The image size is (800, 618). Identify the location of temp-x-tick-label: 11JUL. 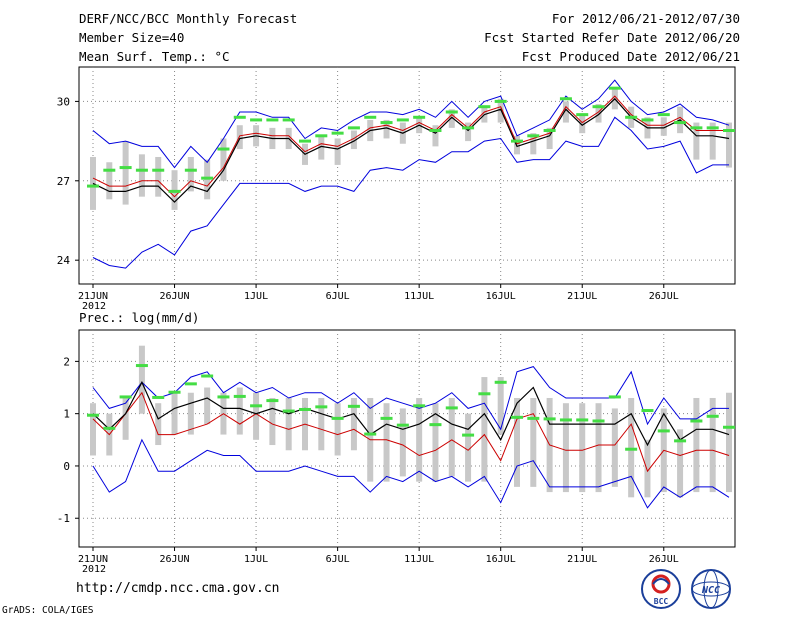
(419, 296).